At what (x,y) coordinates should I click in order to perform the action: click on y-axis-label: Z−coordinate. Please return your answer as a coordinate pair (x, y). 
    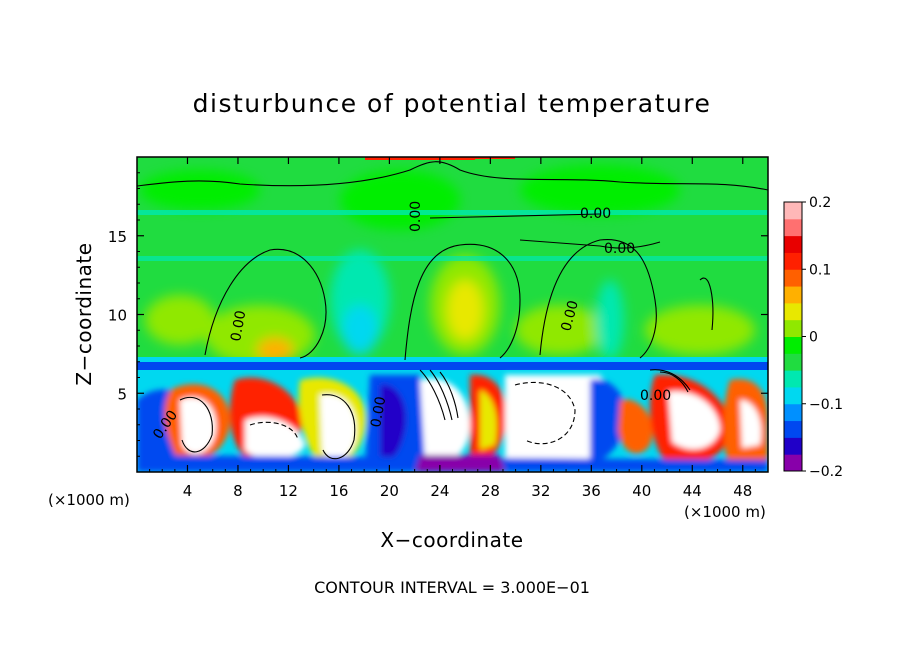
    Looking at the image, I should click on (84, 313).